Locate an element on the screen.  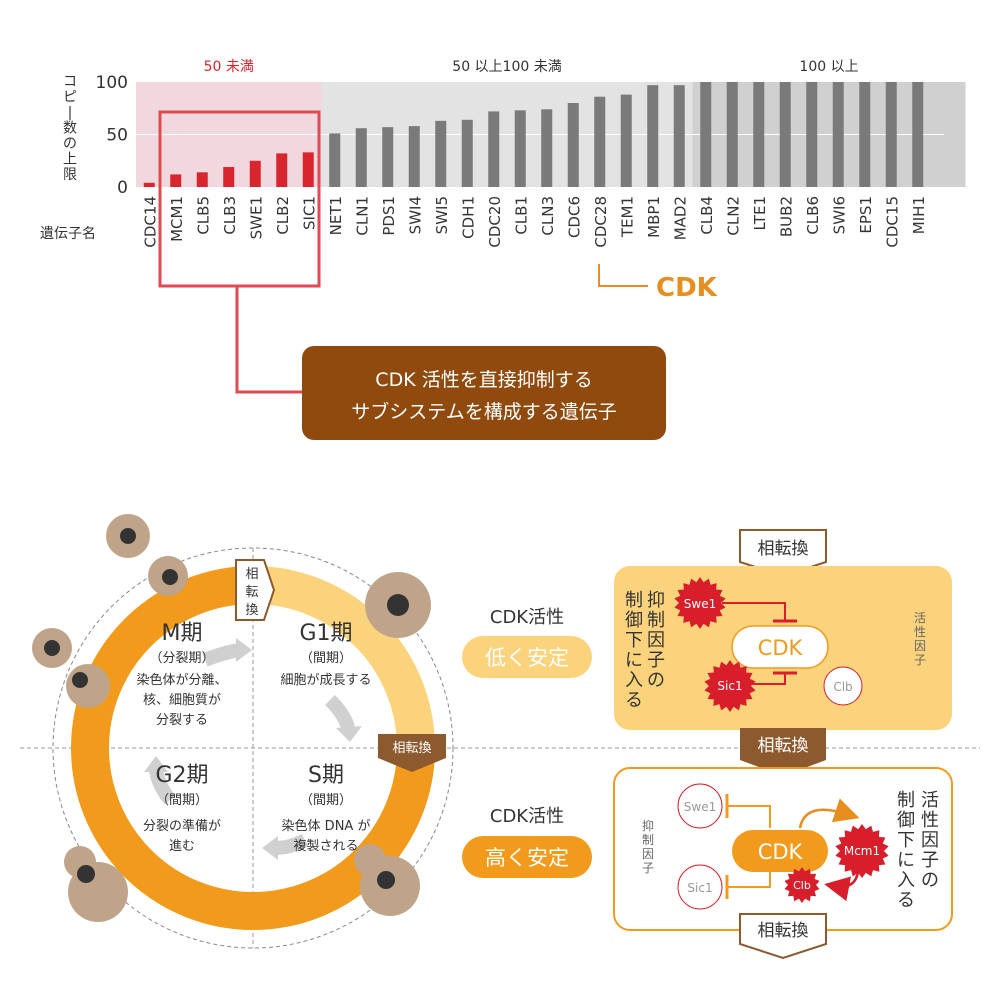
chart-category-label: SWI4 is located at coordinates (415, 215).